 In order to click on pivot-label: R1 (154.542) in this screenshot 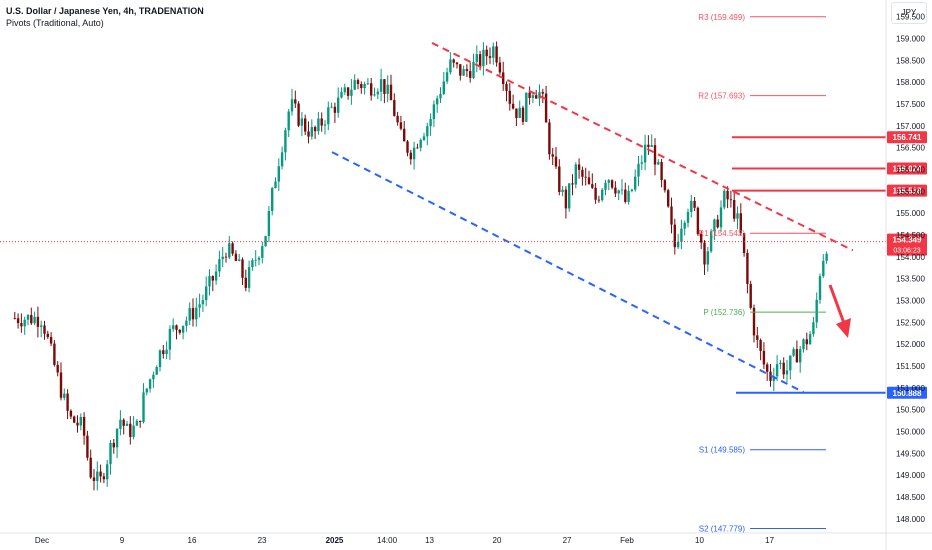, I will do `click(721, 233)`.